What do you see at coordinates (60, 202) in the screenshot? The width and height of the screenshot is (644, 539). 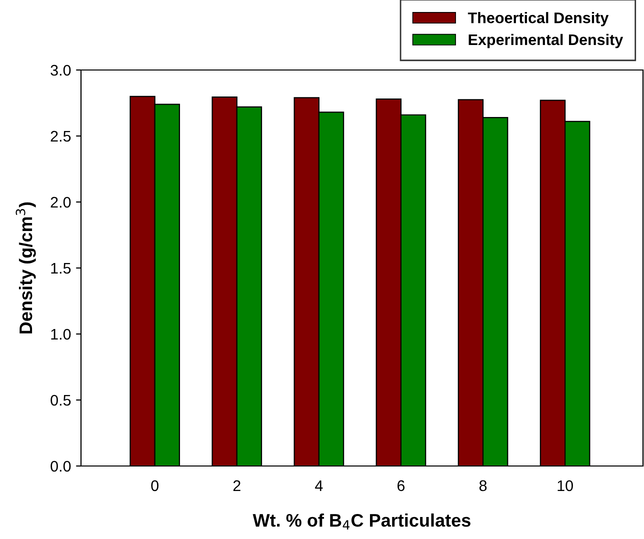 I see `y-tick-label: 2.0` at bounding box center [60, 202].